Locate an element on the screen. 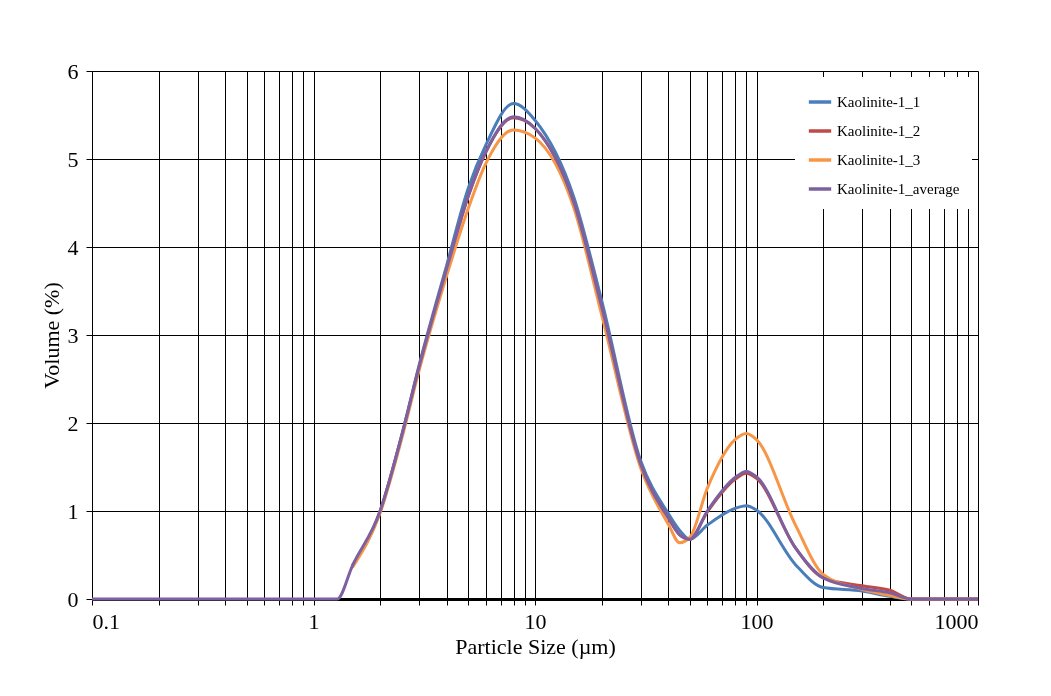 This screenshot has height=696, width=1051. y-tick-label: 2 is located at coordinates (73, 423).